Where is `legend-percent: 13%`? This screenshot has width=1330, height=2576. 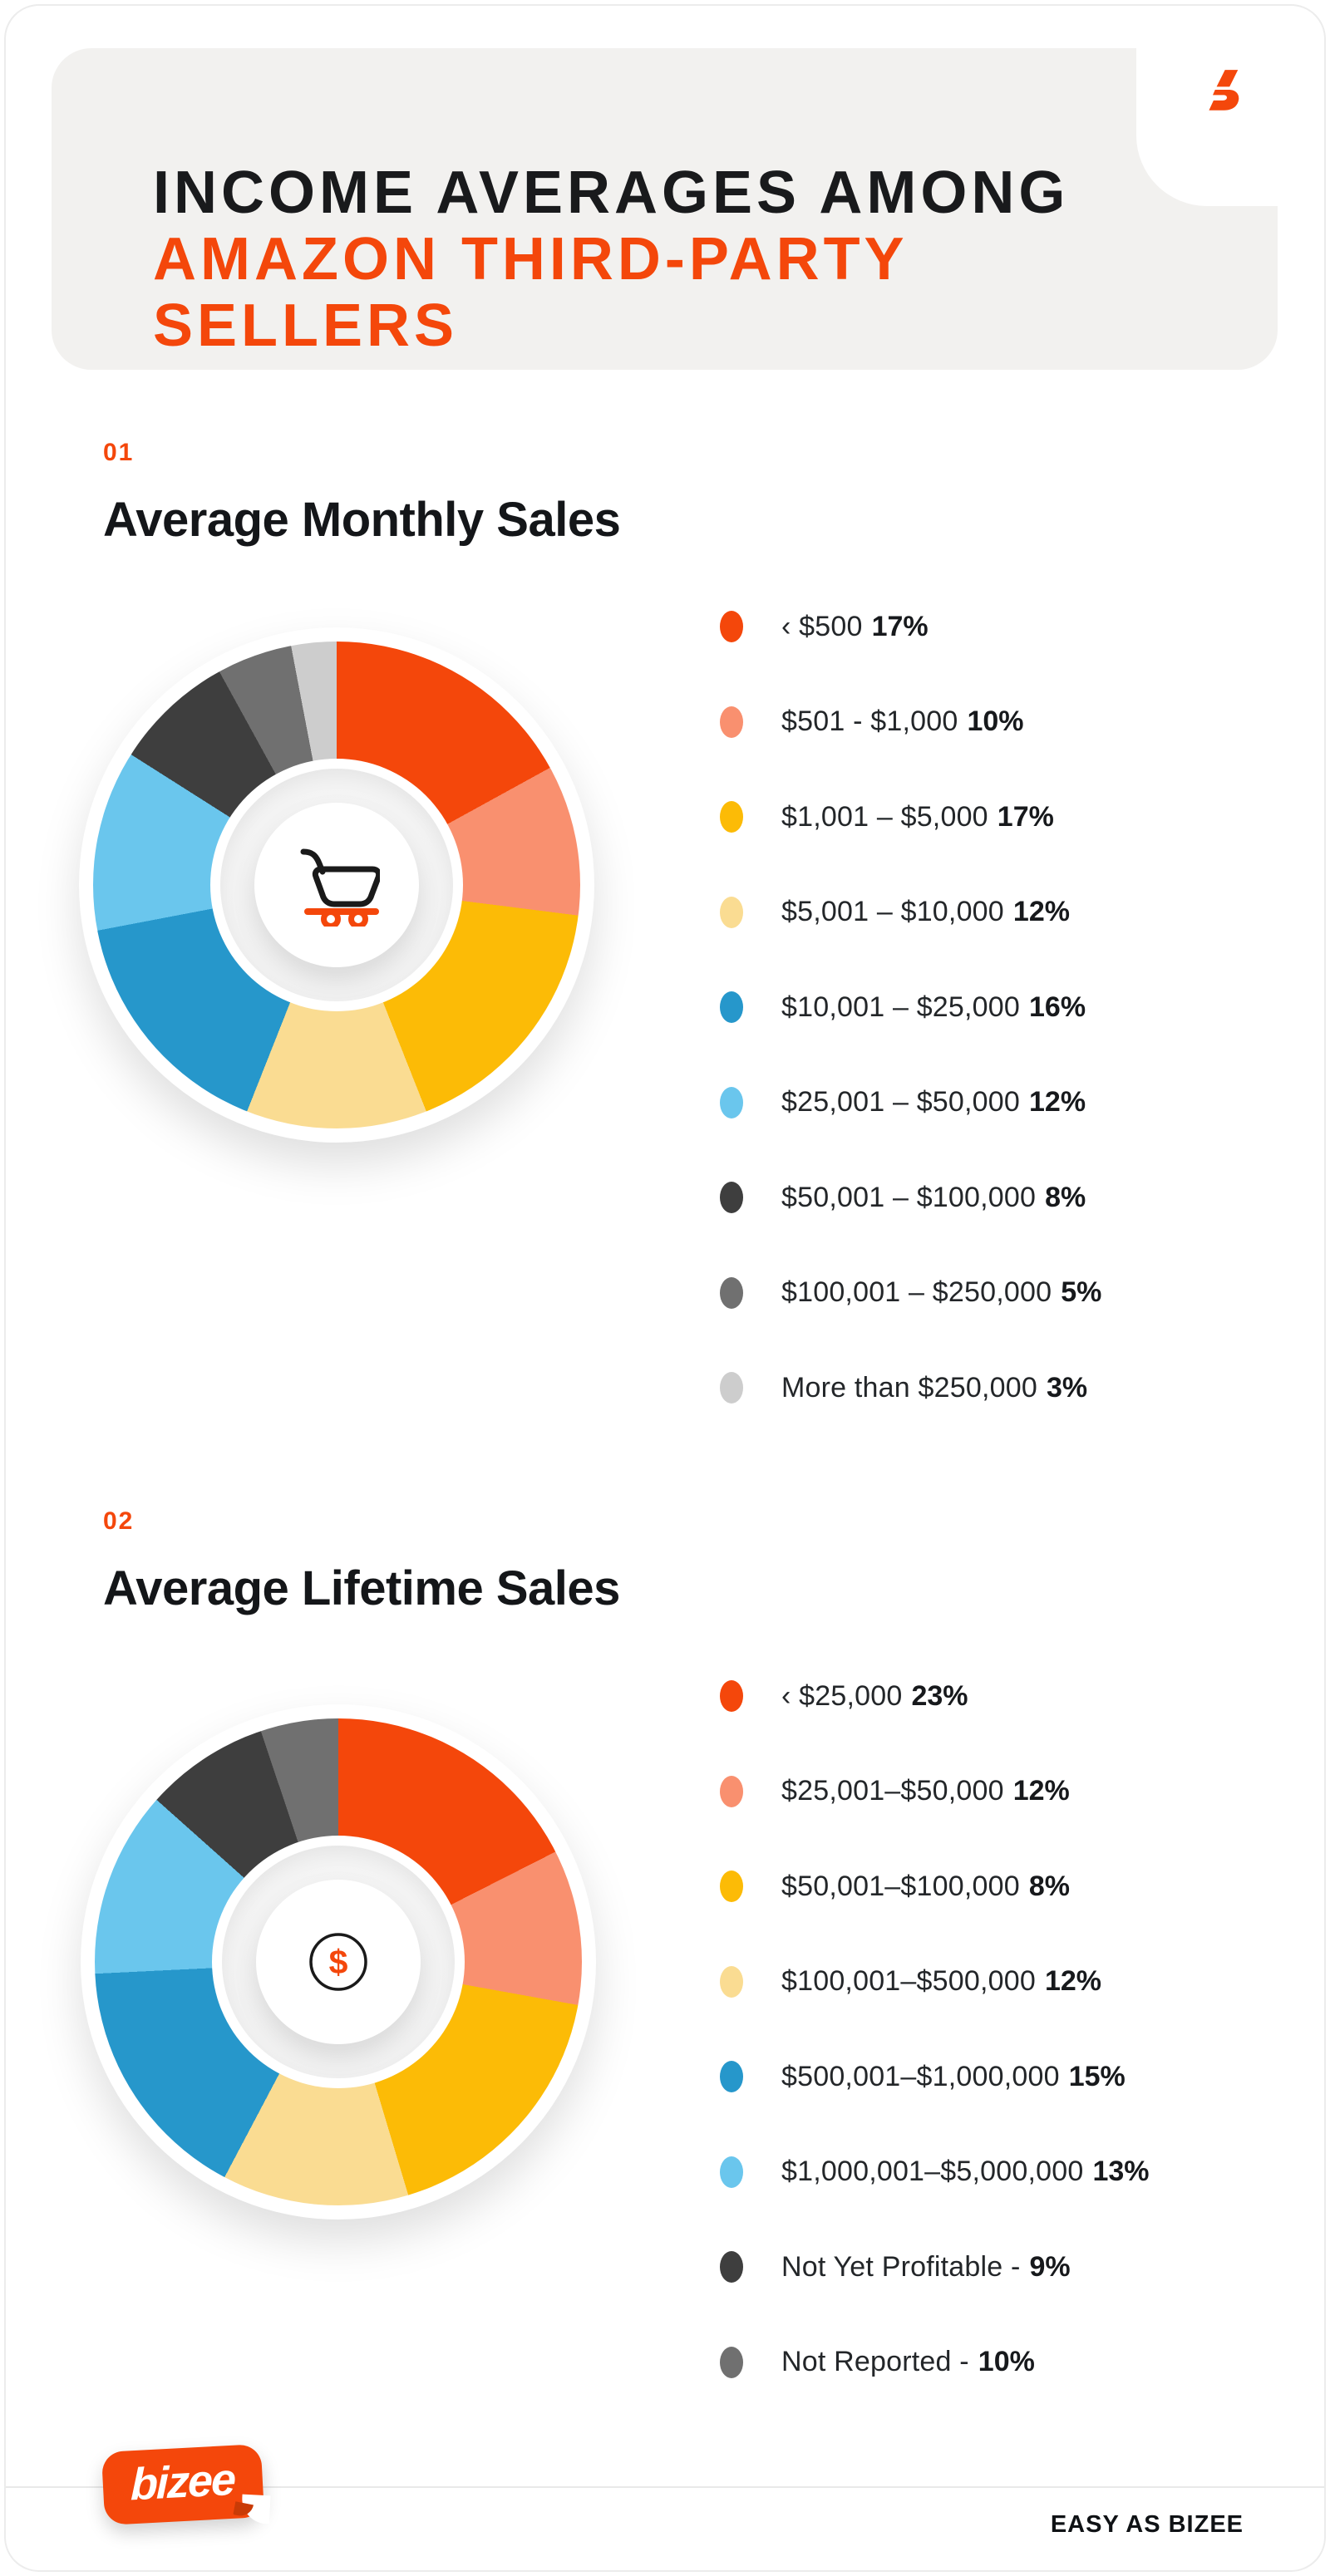 legend-percent: 13% is located at coordinates (1121, 2171).